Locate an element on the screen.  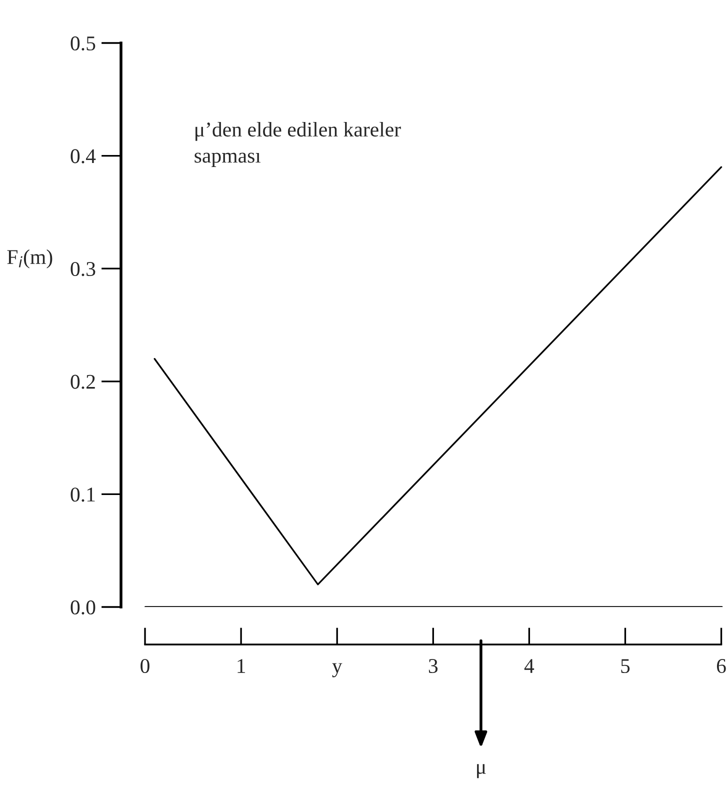
x-tick-label: 3 is located at coordinates (433, 666).